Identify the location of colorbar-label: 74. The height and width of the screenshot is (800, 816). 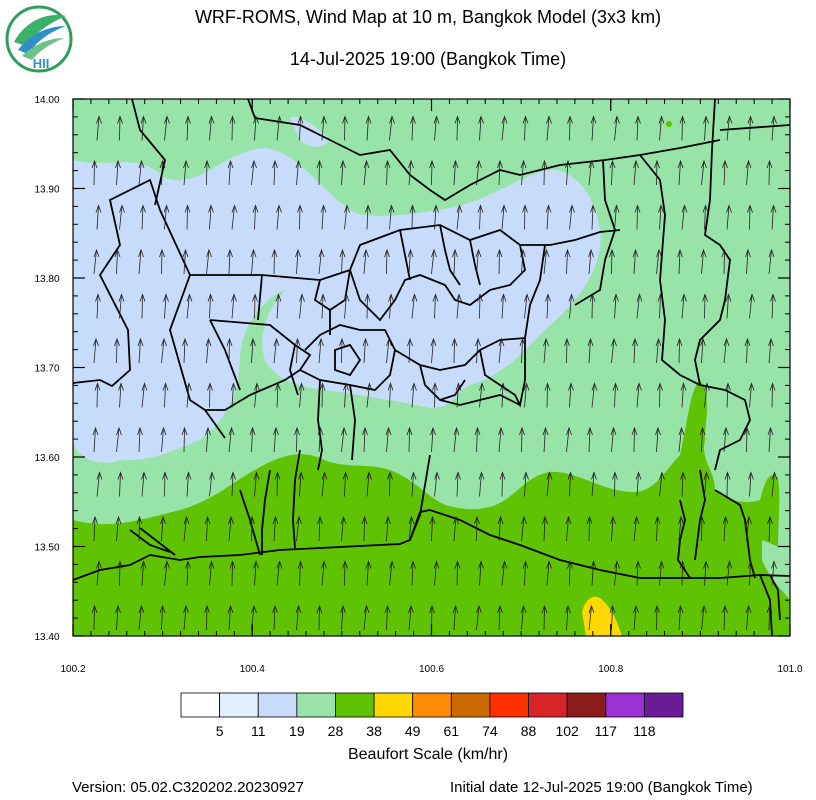
(490, 731).